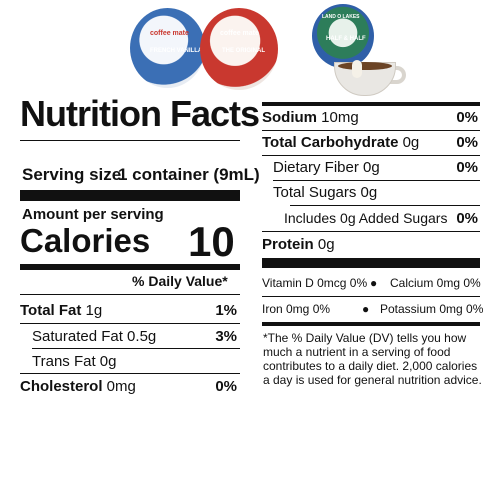 Image resolution: width=500 pixels, height=500 pixels. I want to click on mug-handle, so click(398, 75).